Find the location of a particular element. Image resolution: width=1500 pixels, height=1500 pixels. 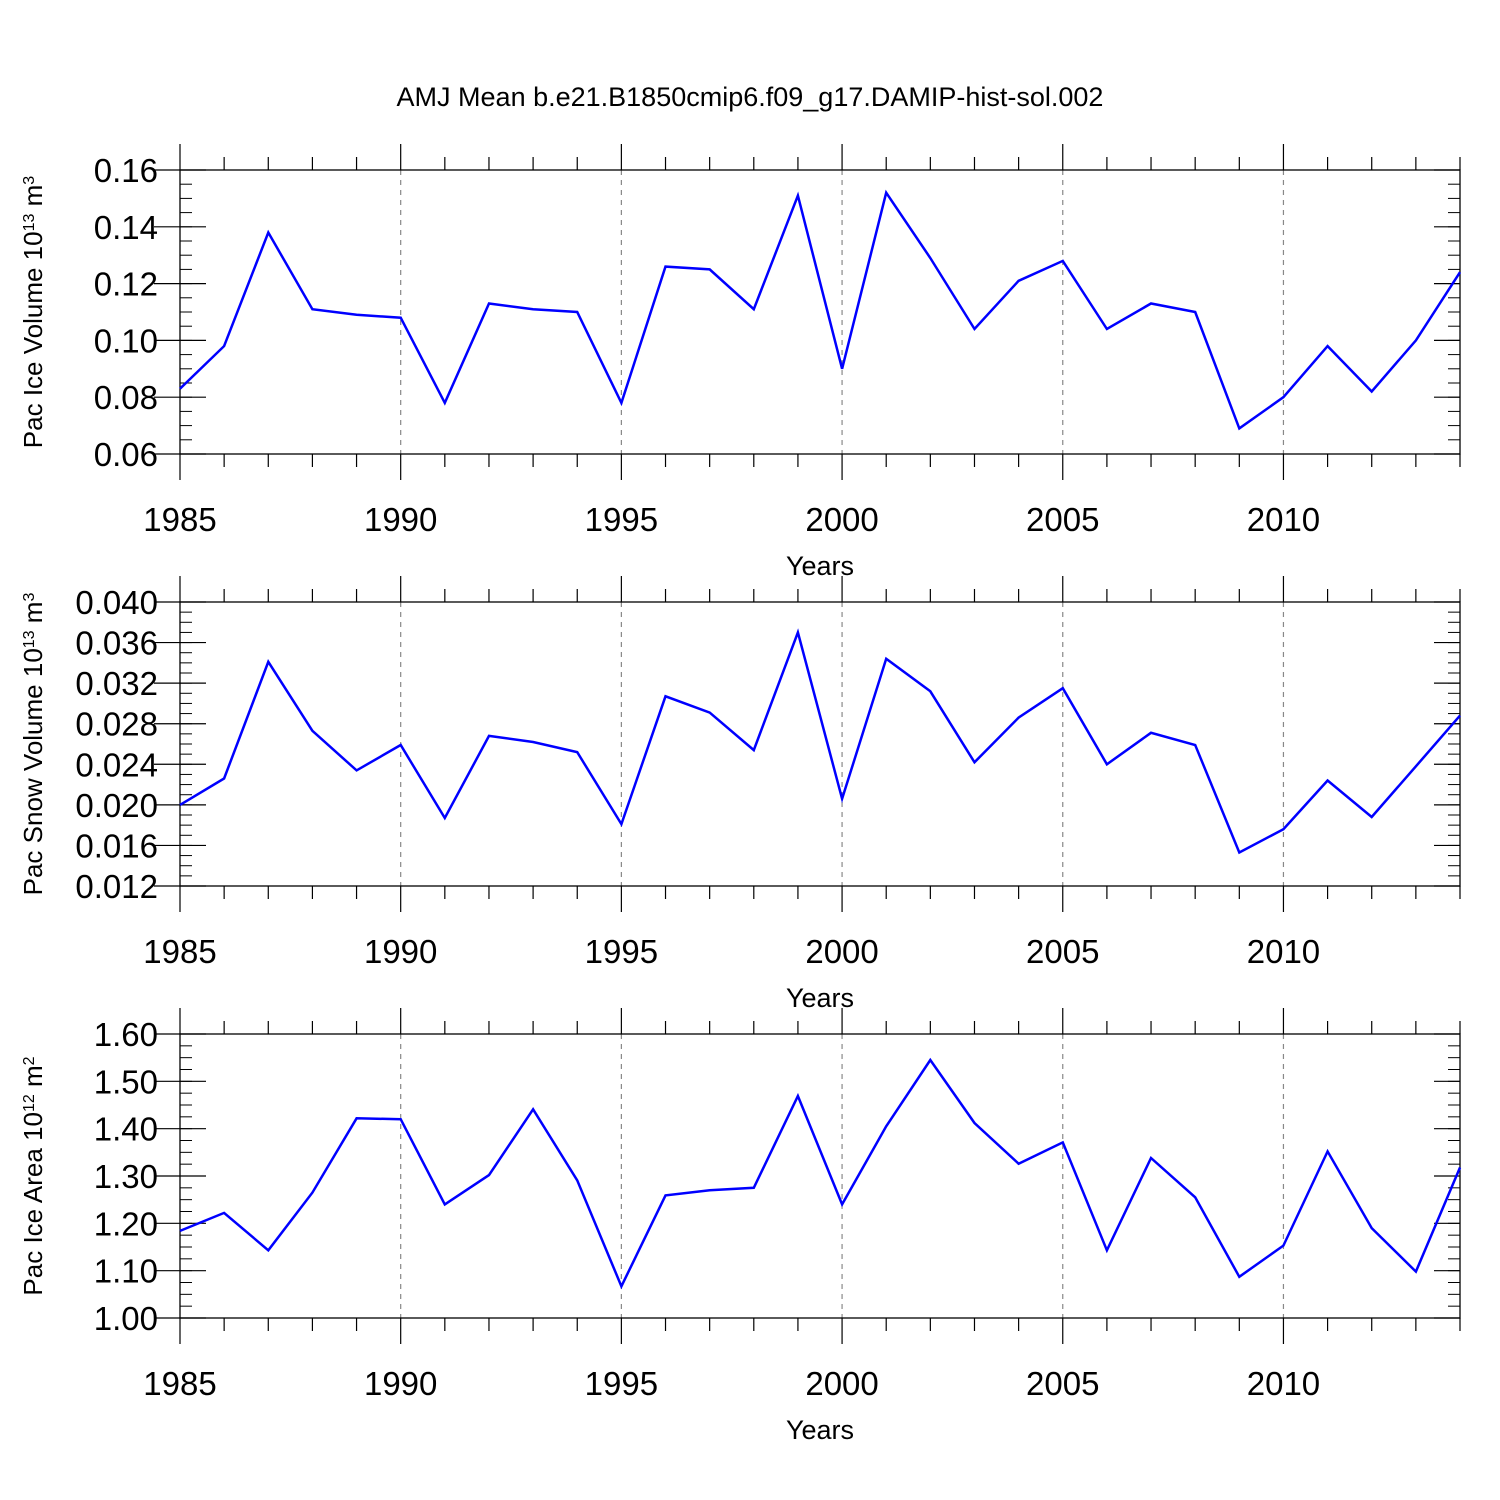

y-tick-label: 0.028 is located at coordinates (116, 724).